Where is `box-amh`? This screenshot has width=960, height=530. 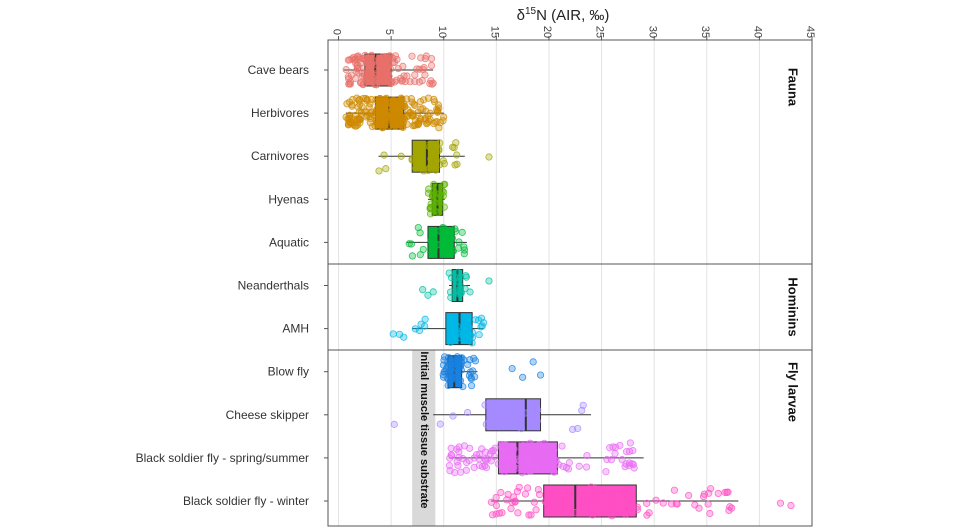
box-amh is located at coordinates (438, 329).